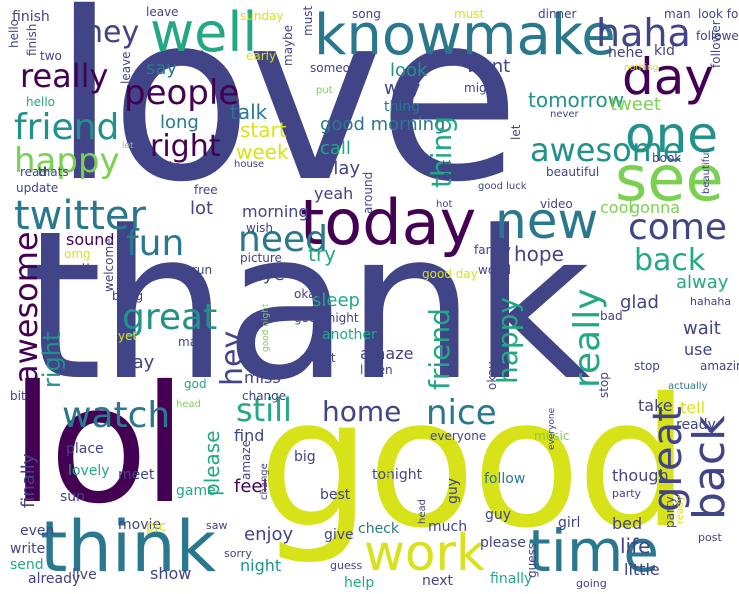  I want to click on word-something: bring, so click(128, 296).